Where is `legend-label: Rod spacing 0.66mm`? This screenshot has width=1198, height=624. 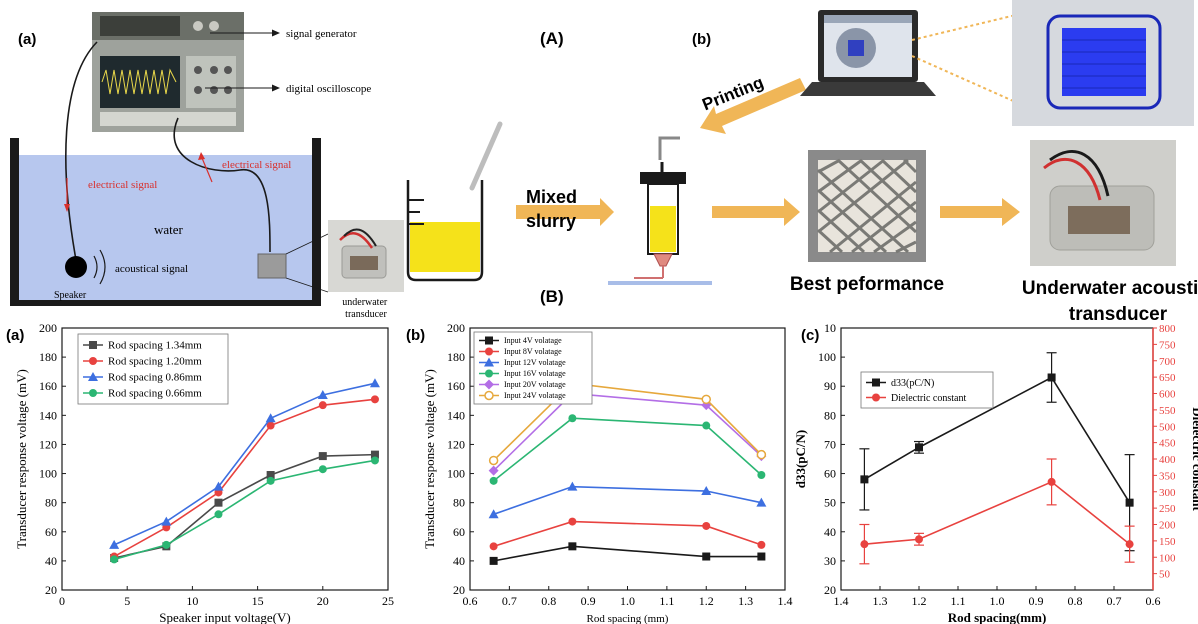
legend-label: Rod spacing 0.66mm is located at coordinates (155, 394).